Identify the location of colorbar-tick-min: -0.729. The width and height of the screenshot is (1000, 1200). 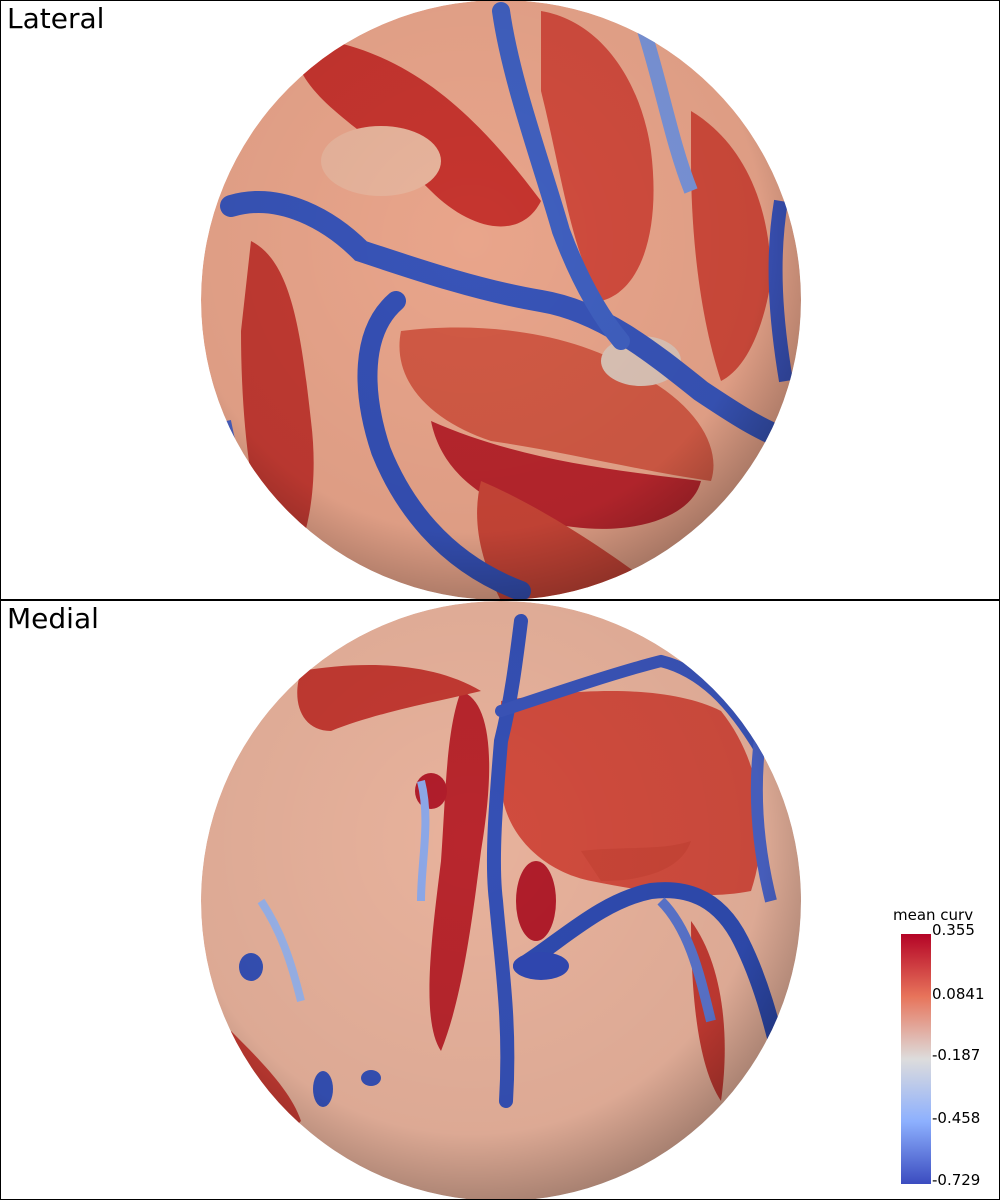
(956, 1180).